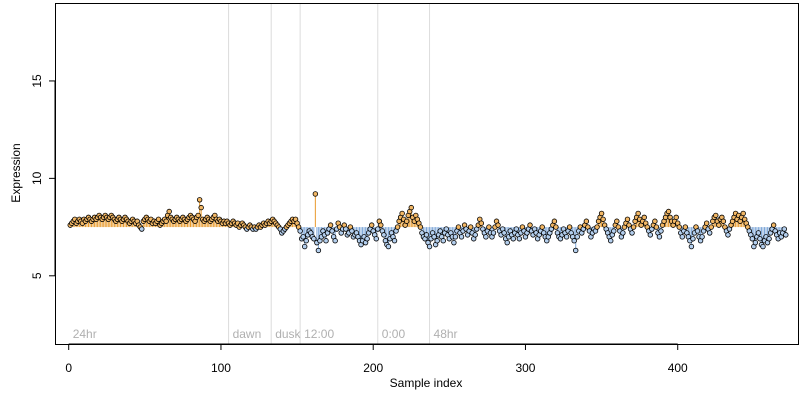 The height and width of the screenshot is (400, 800). Describe the element at coordinates (247, 334) in the screenshot. I see `phase-label: dawn` at that location.